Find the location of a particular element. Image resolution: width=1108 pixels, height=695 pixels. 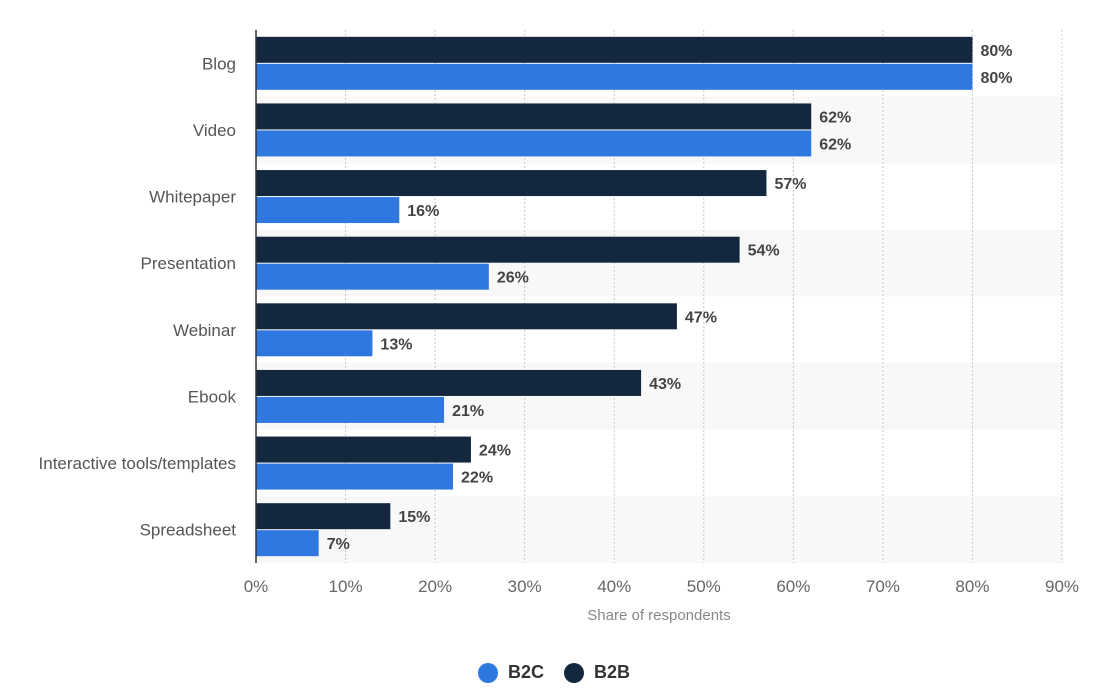

legend: B2C B2B is located at coordinates (554, 672).